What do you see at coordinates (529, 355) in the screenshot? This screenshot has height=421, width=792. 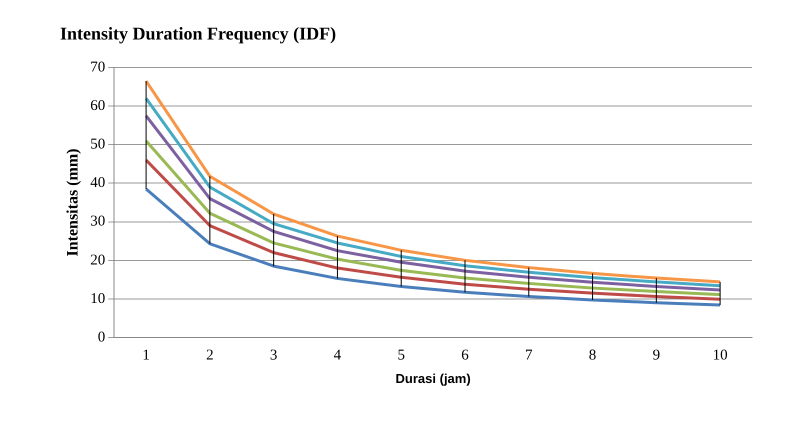 I see `x-tick-label: 7` at bounding box center [529, 355].